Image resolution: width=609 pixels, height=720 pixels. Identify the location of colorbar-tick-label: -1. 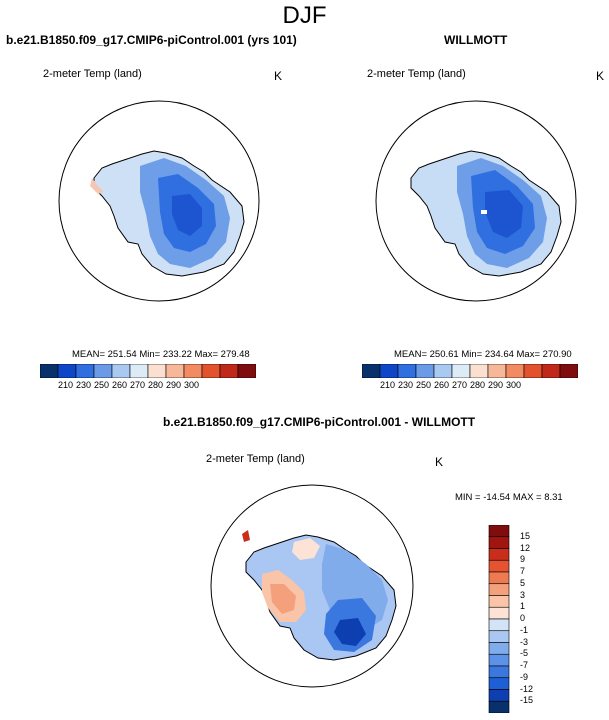
(524, 629).